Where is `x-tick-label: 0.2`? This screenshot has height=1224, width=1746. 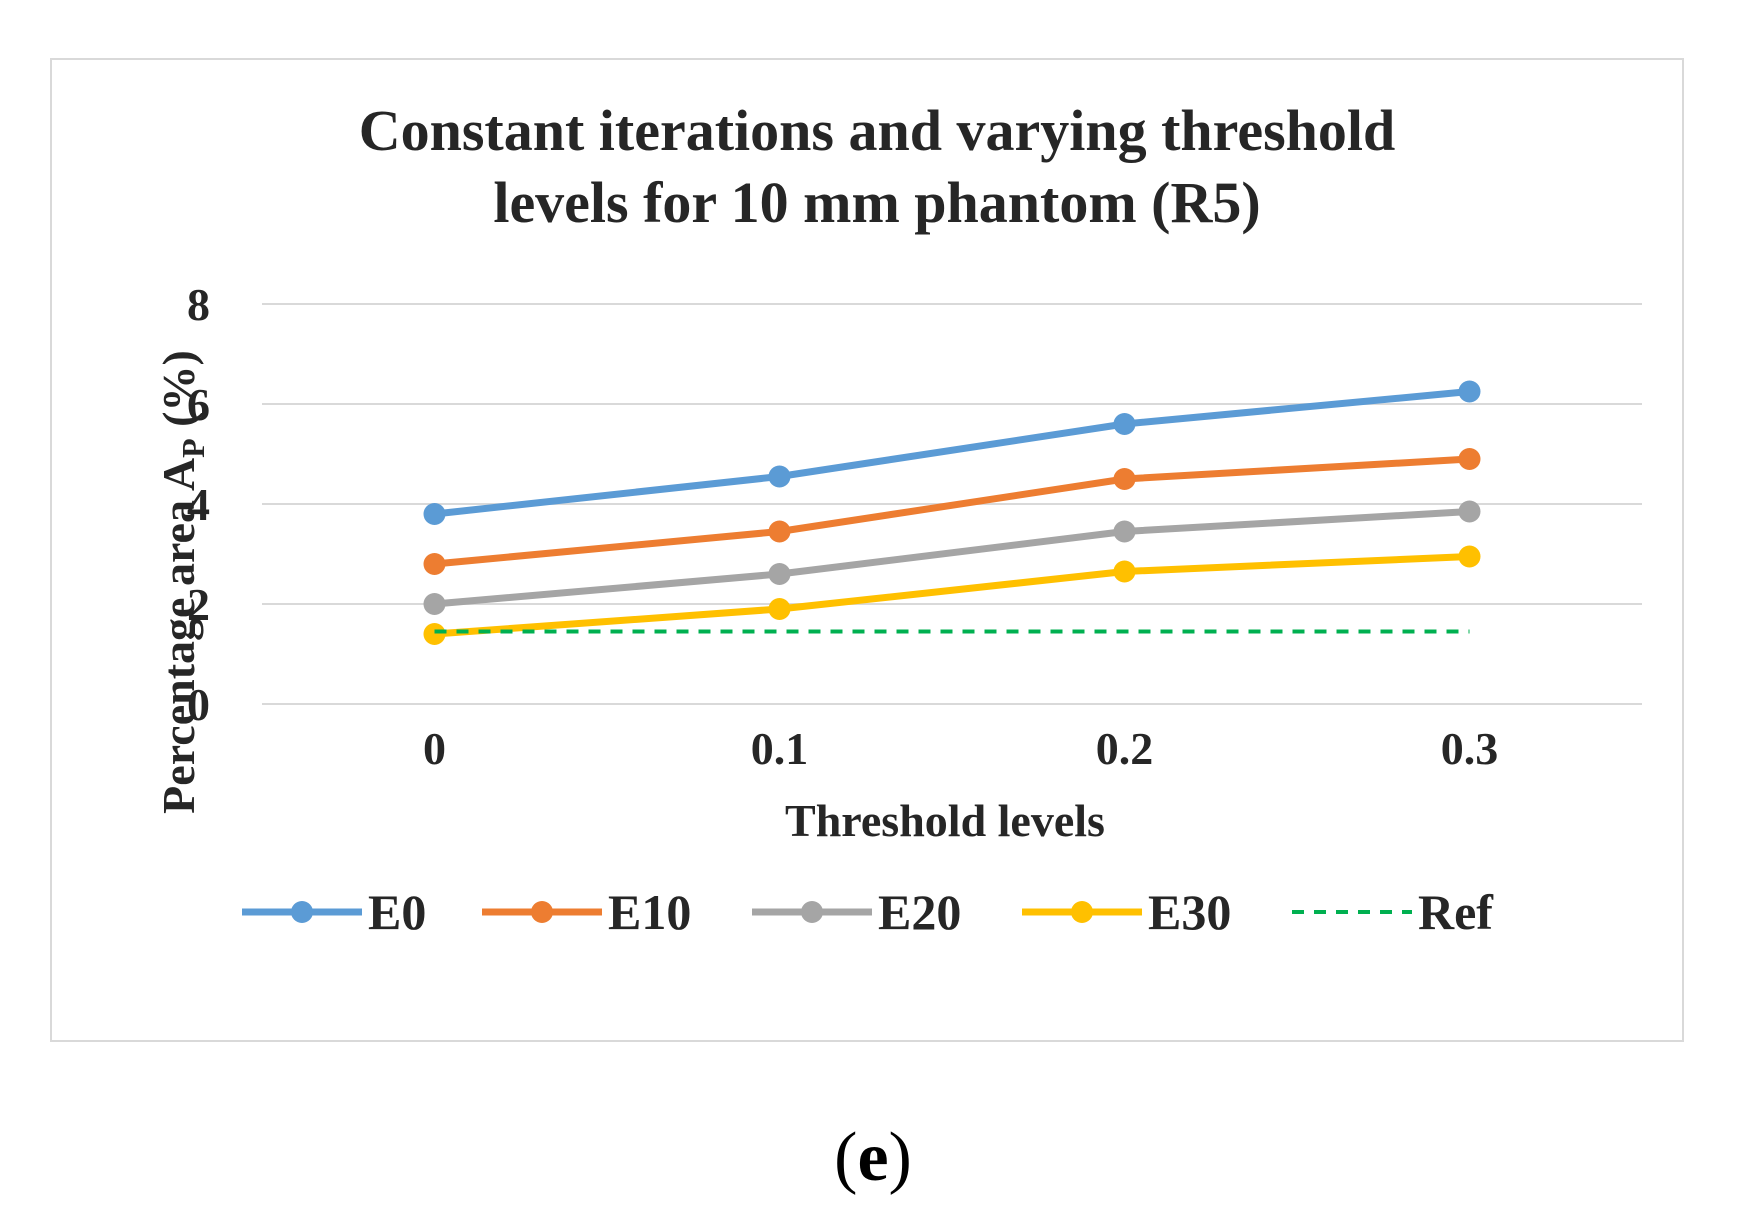
x-tick-label: 0.2 is located at coordinates (1125, 748).